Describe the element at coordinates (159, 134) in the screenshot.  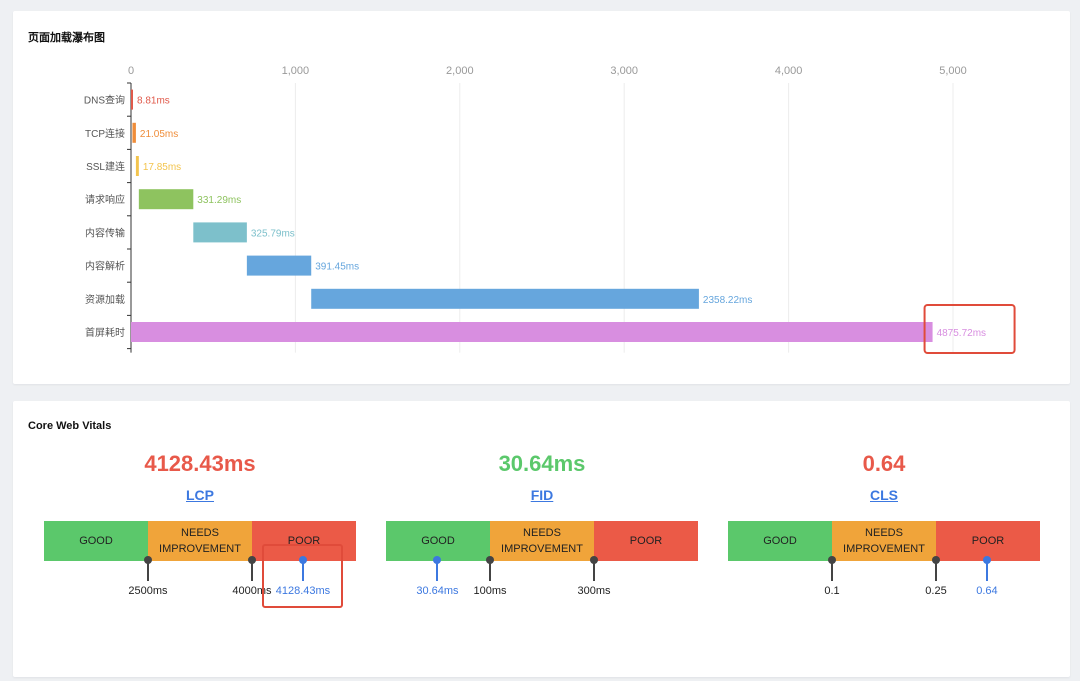
I see `bar-value-label: 21.05ms` at that location.